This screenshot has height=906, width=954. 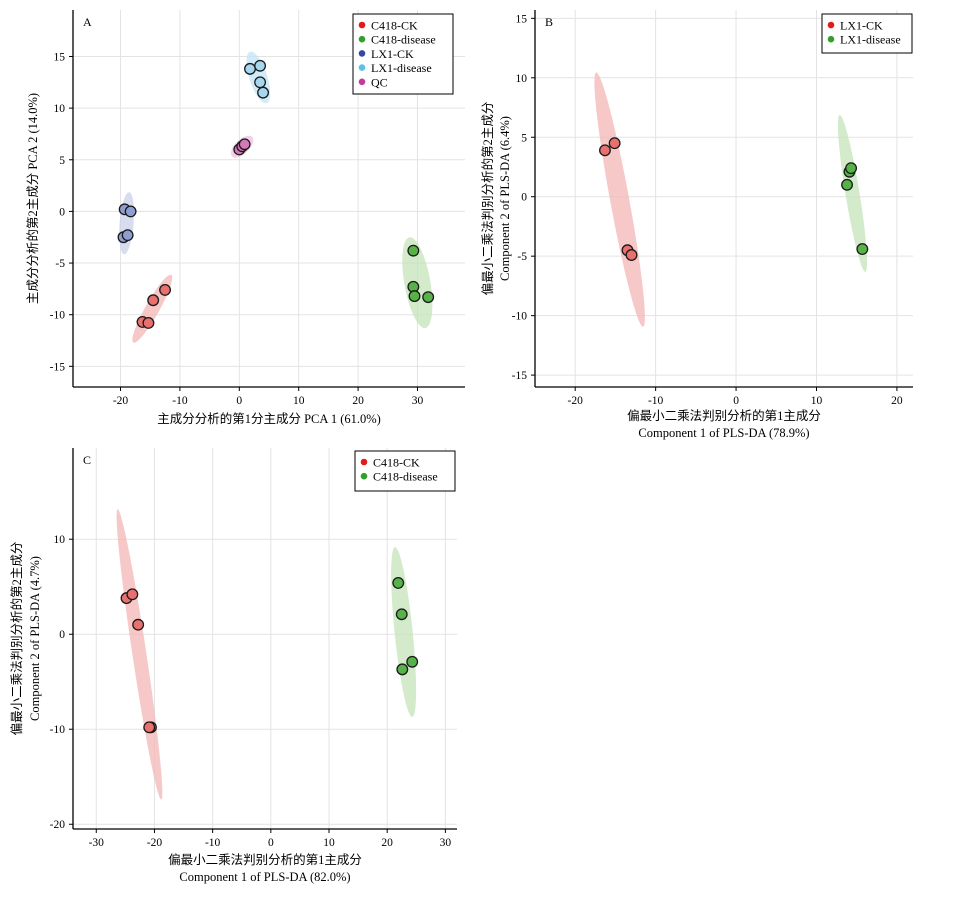 I want to click on panel-letter: A, so click(x=87, y=22).